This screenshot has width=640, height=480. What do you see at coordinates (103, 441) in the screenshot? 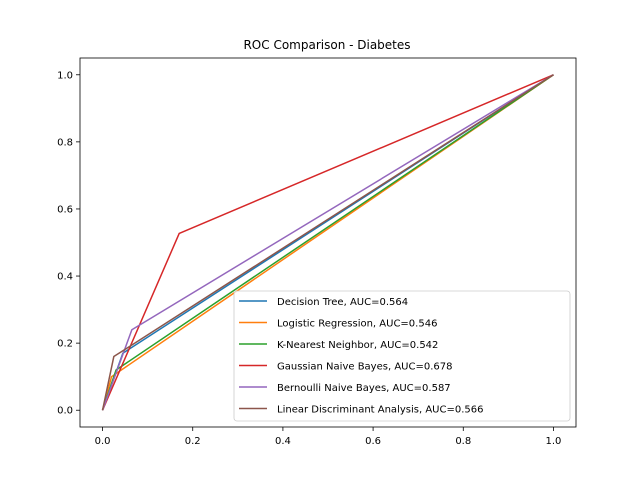
I see `x-tick-label: 0.0` at bounding box center [103, 441].